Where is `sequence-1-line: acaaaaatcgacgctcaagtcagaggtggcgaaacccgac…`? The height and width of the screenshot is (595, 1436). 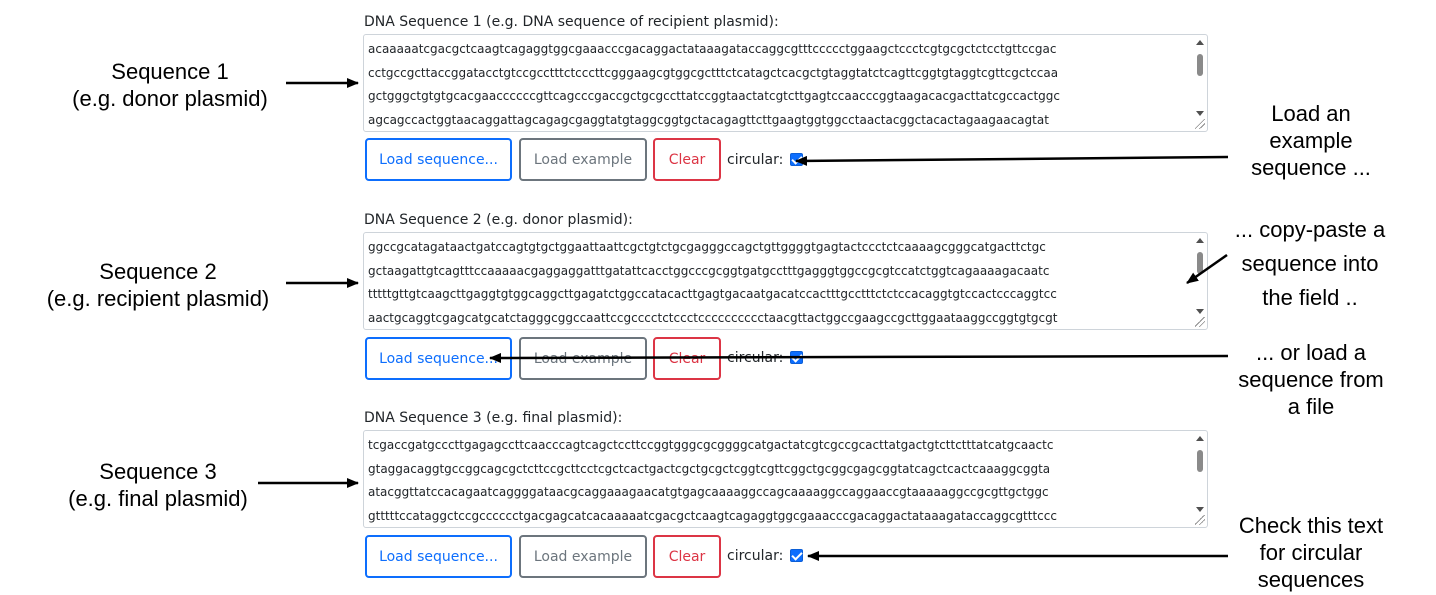
sequence-1-line: acaaaaatcgacgctcaagtcagaggtggcgaaacccgac… is located at coordinates (712, 49).